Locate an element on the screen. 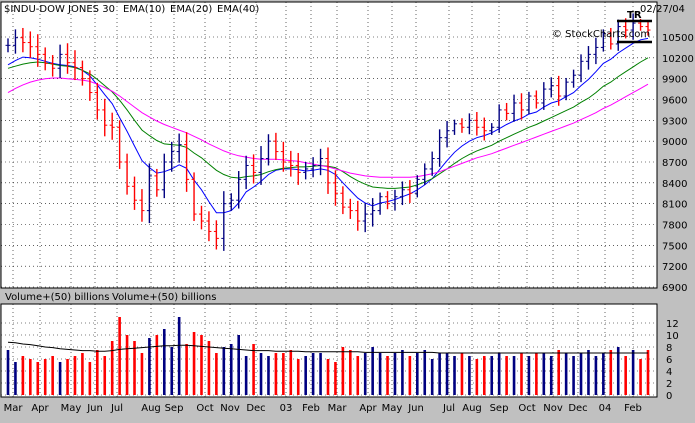 This screenshot has height=423, width=695. volume-y-tick: 4 is located at coordinates (669, 372).